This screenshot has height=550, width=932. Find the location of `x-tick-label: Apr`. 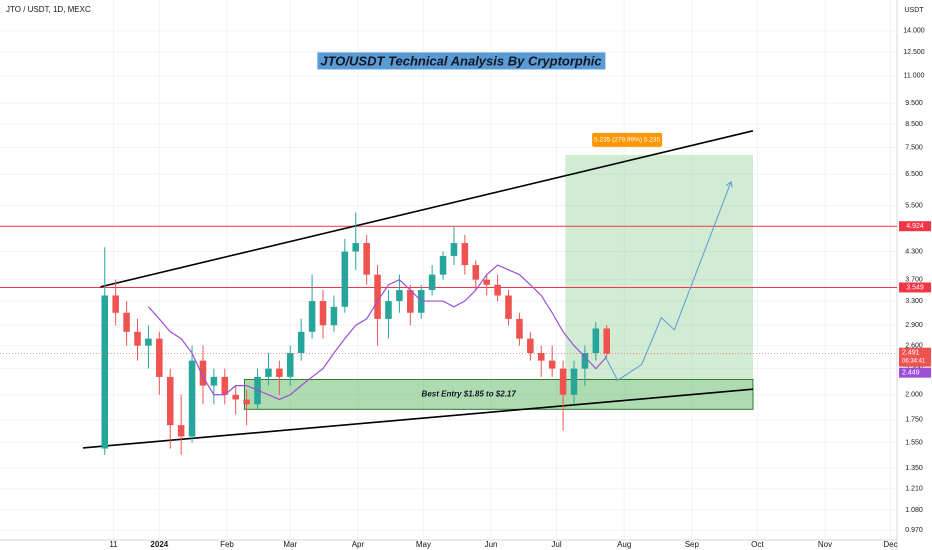

x-tick-label: Apr is located at coordinates (358, 544).